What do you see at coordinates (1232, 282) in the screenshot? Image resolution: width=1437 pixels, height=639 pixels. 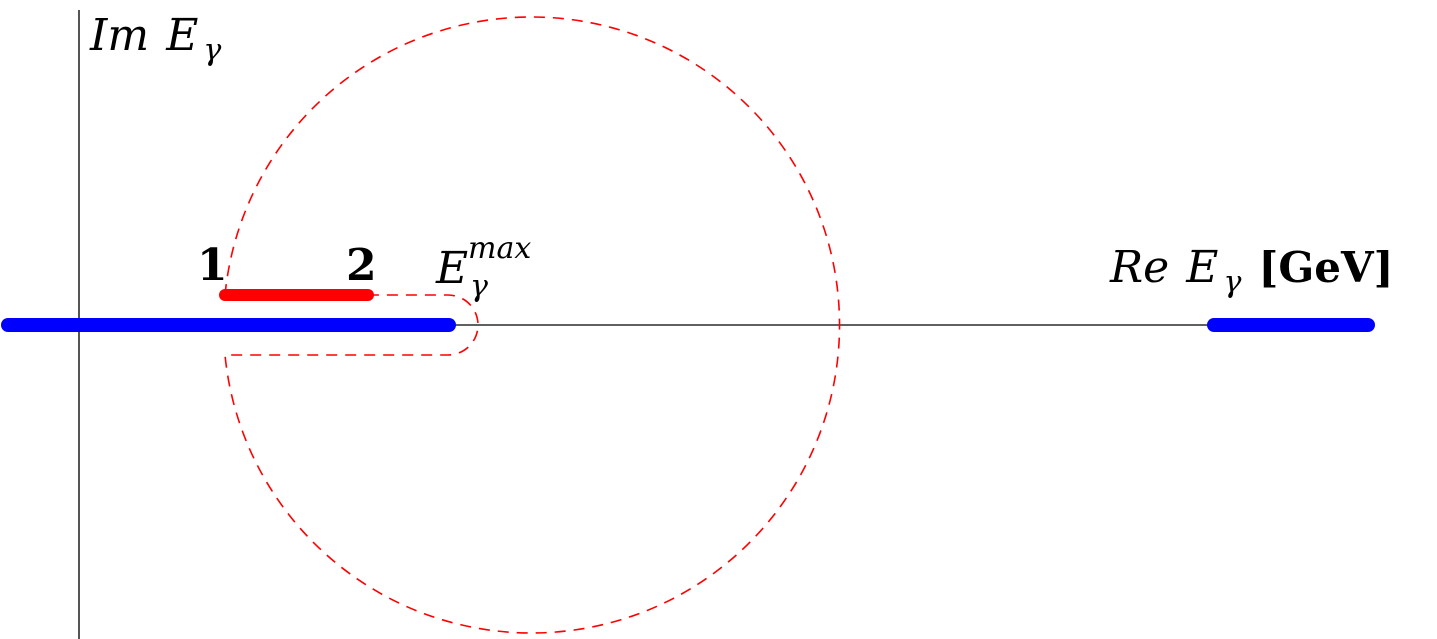 I see `real-label-subscript: γ` at bounding box center [1232, 282].